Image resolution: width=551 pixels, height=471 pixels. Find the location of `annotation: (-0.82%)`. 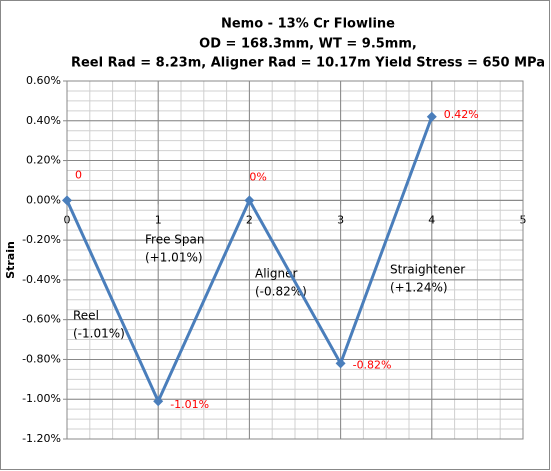

annotation: (-0.82%) is located at coordinates (281, 292).